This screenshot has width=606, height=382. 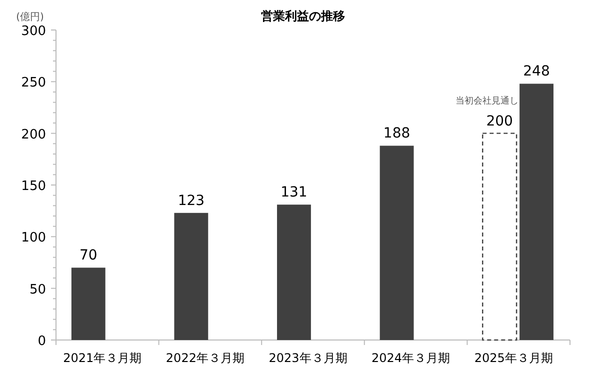 What do you see at coordinates (487, 101) in the screenshot?
I see `series-name: 当初会社見通し` at bounding box center [487, 101].